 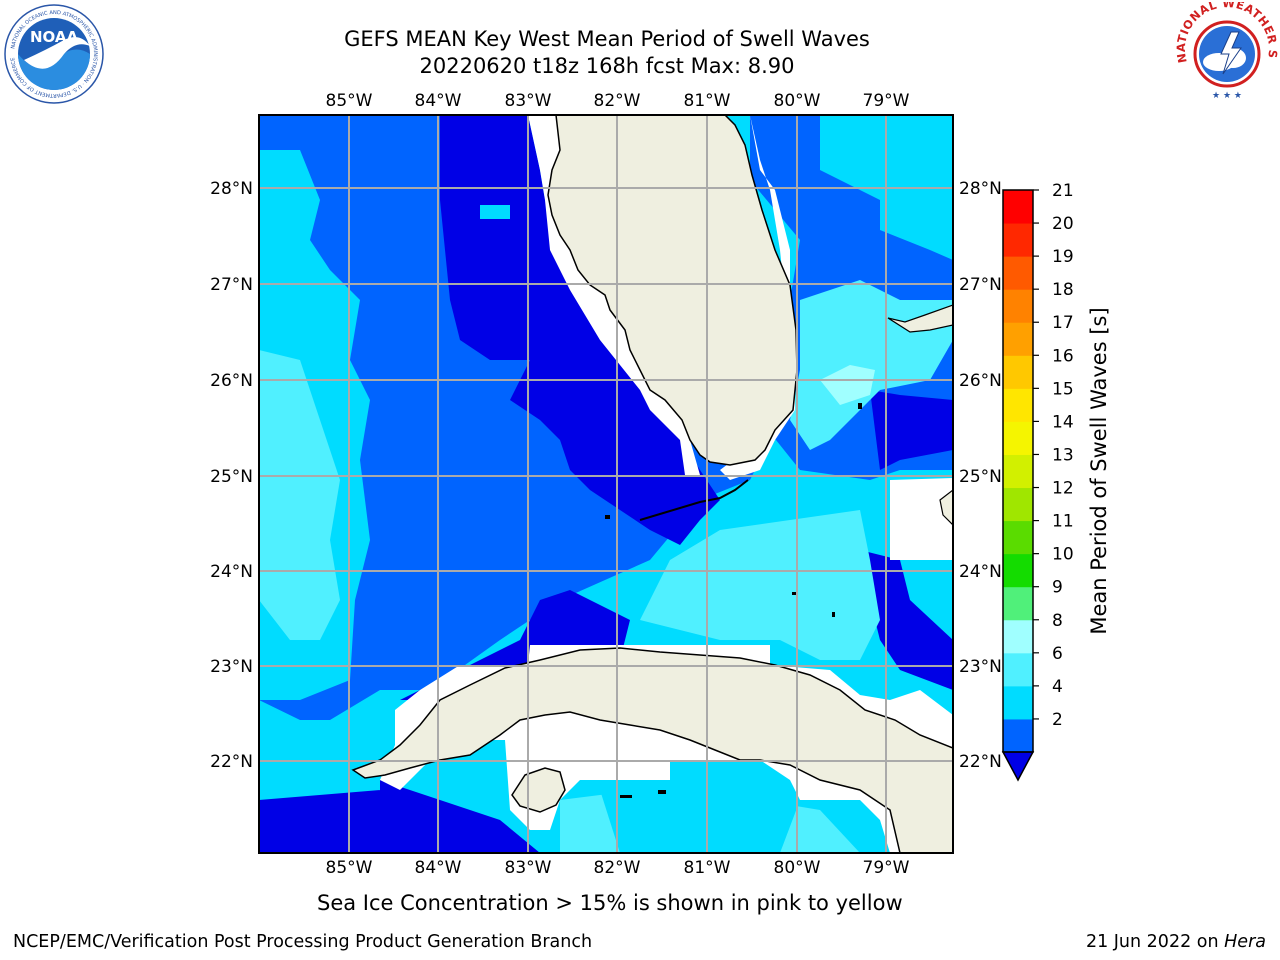 What do you see at coordinates (1063, 290) in the screenshot?
I see `colorbar-tick-label: 18` at bounding box center [1063, 290].